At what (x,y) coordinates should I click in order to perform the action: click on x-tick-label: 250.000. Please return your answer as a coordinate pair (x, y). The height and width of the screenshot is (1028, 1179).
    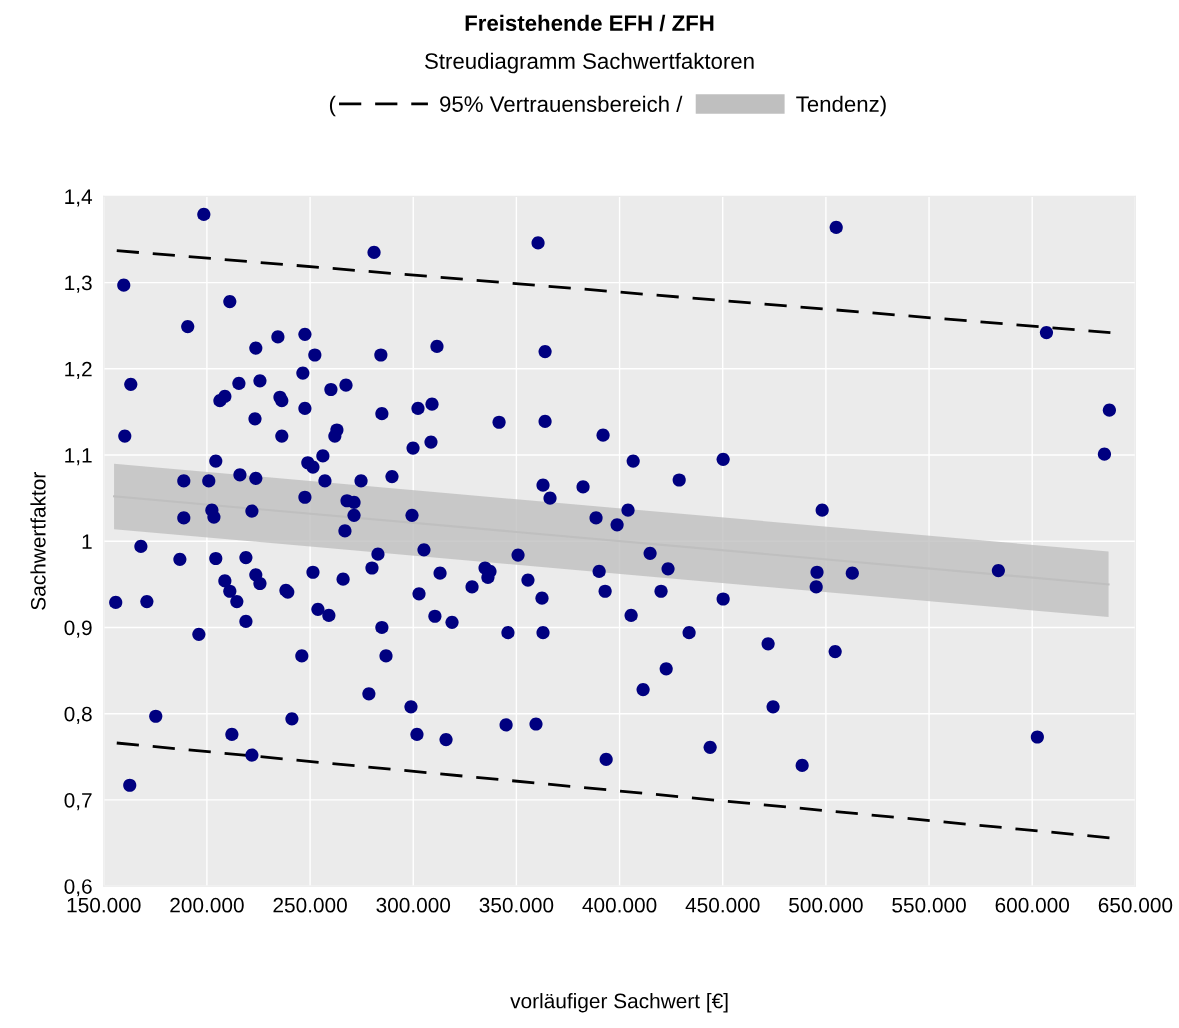
    Looking at the image, I should click on (310, 905).